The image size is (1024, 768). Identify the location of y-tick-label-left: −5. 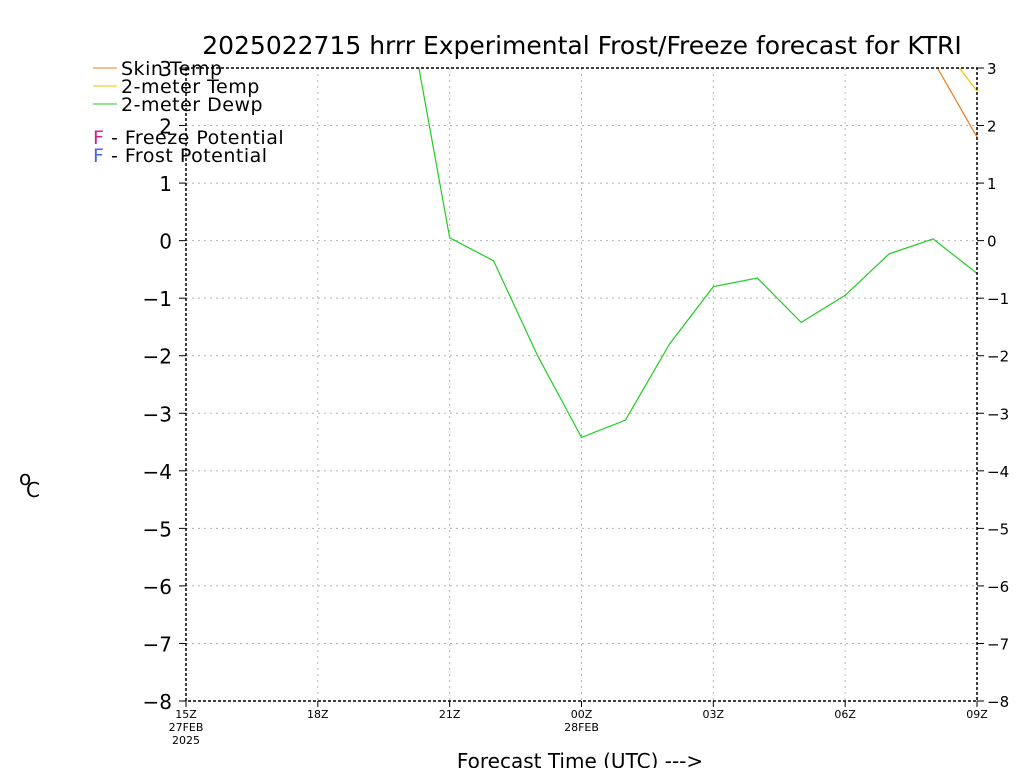
(157, 529).